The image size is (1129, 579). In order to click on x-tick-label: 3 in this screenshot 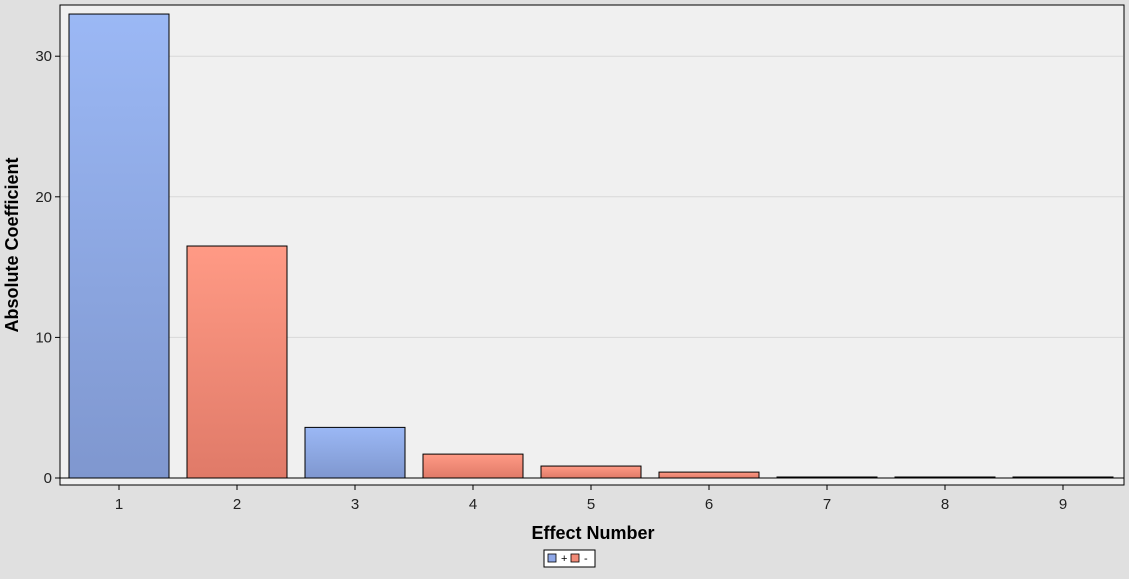, I will do `click(355, 504)`.